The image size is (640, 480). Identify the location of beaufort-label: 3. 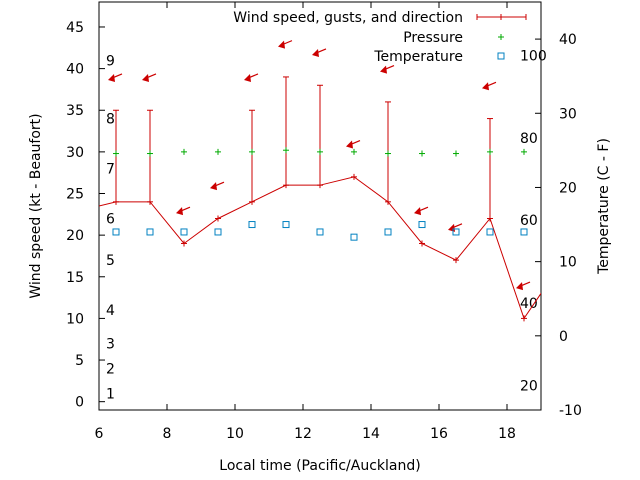
(110, 344).